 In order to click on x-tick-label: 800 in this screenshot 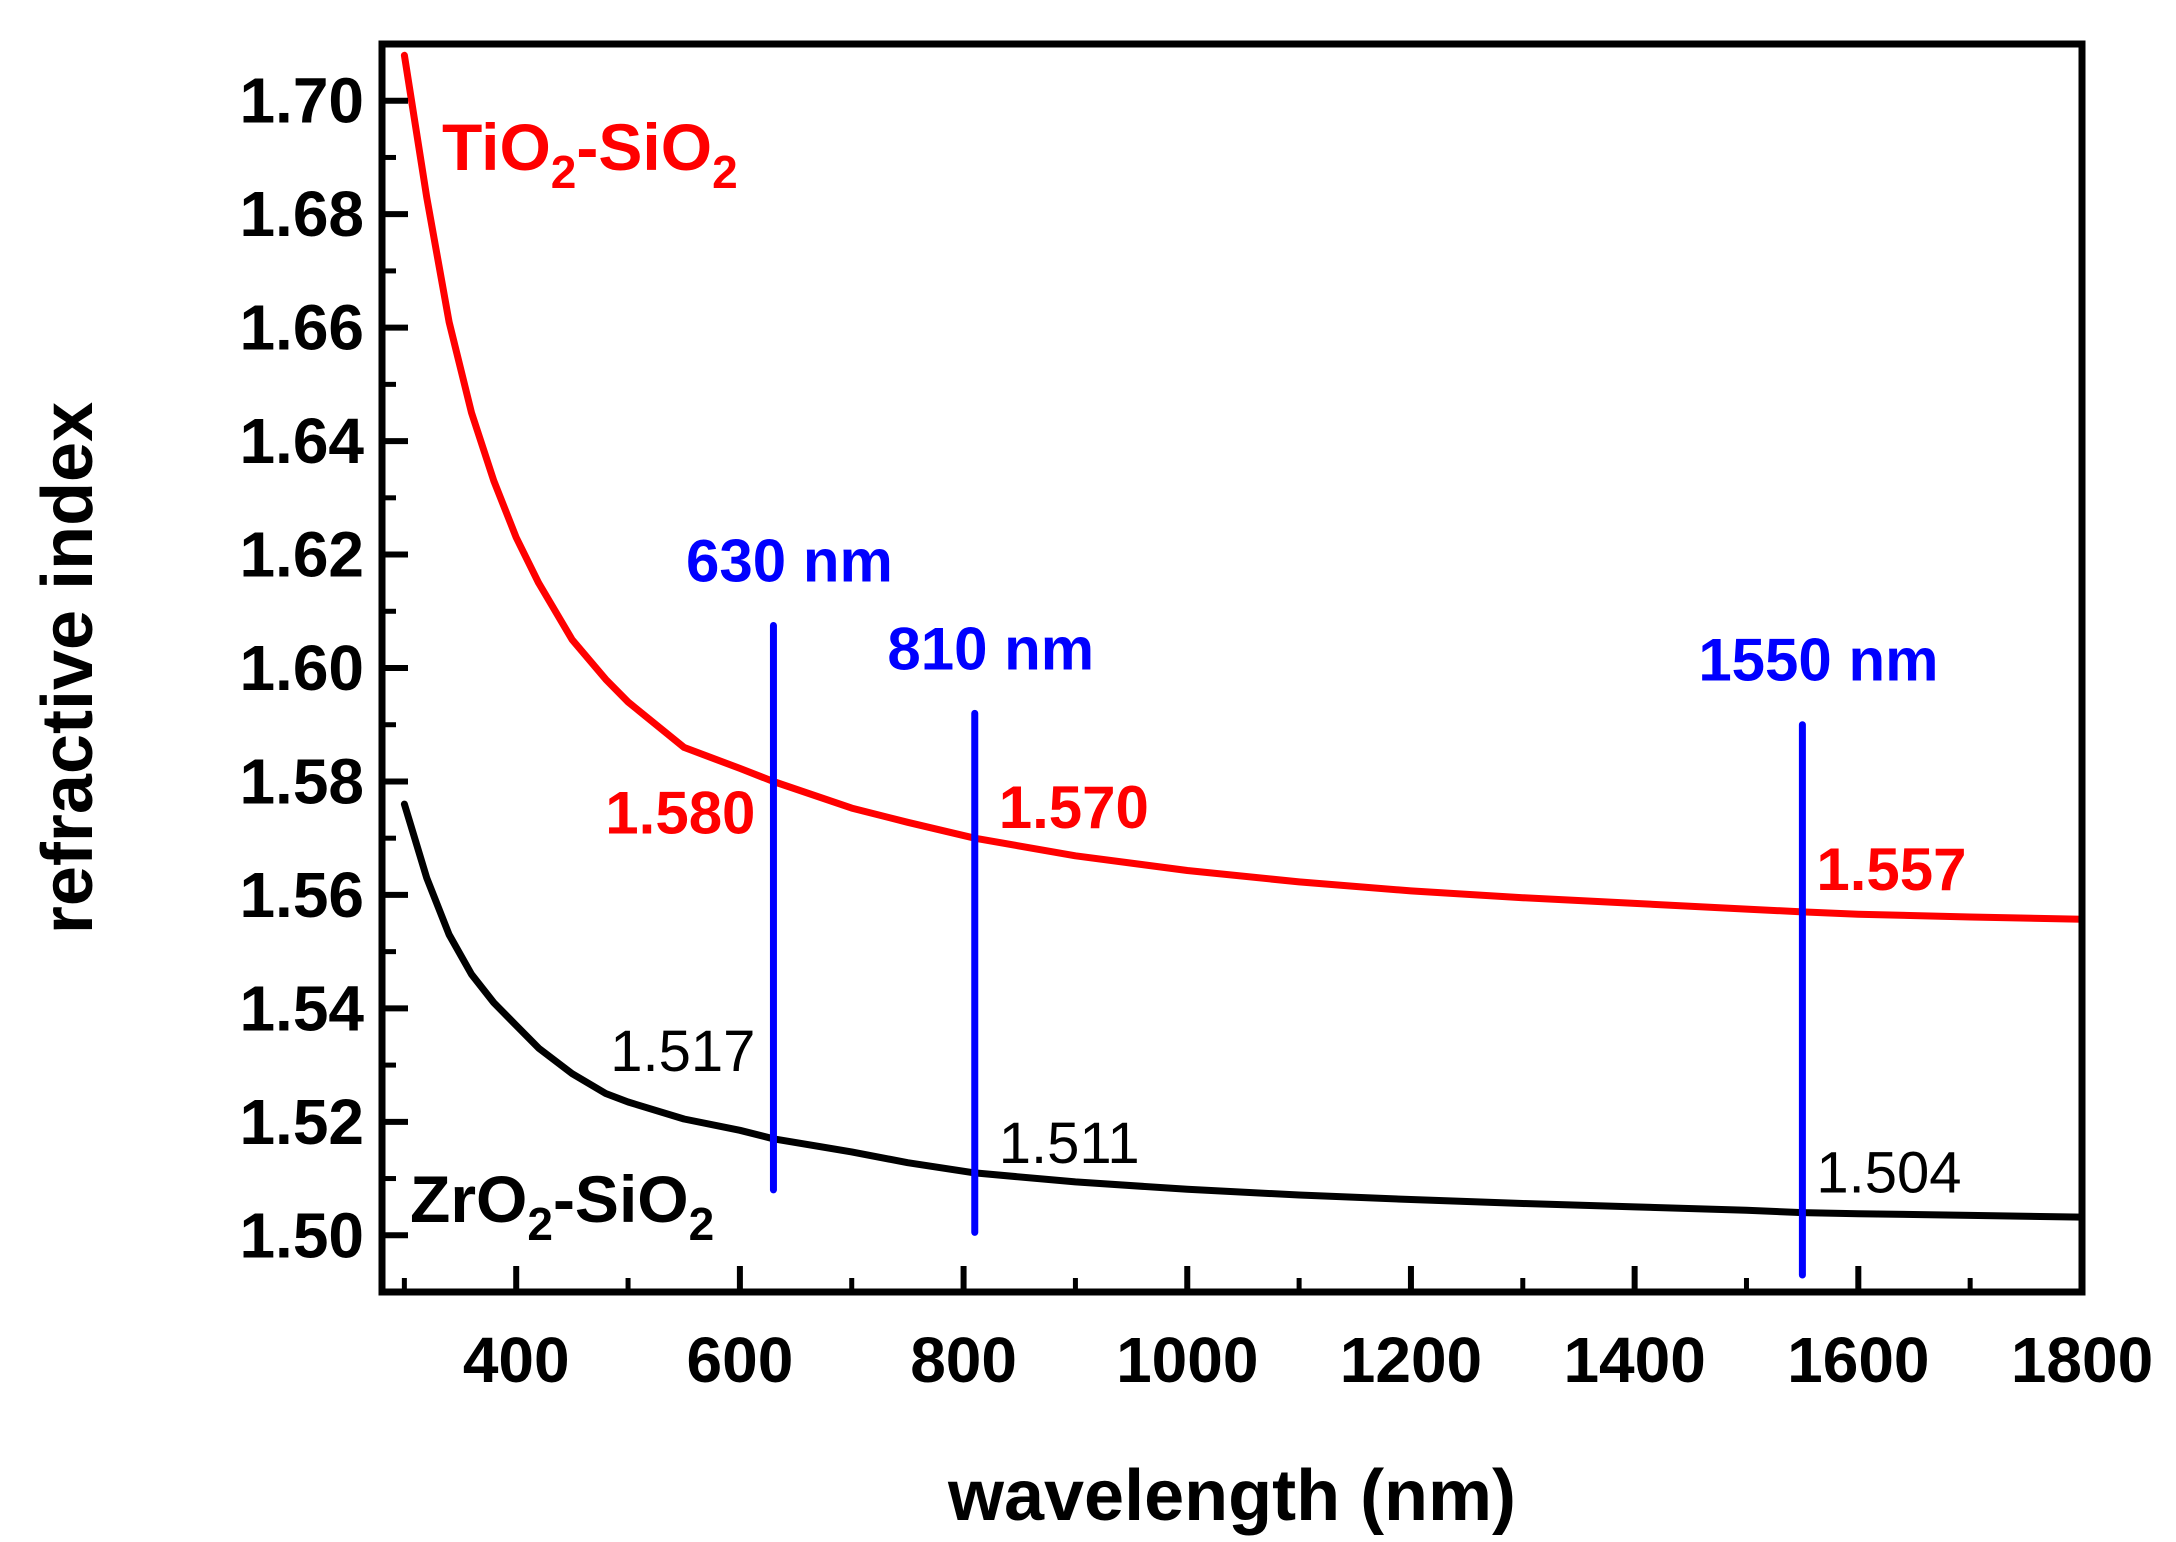, I will do `click(963, 1360)`.